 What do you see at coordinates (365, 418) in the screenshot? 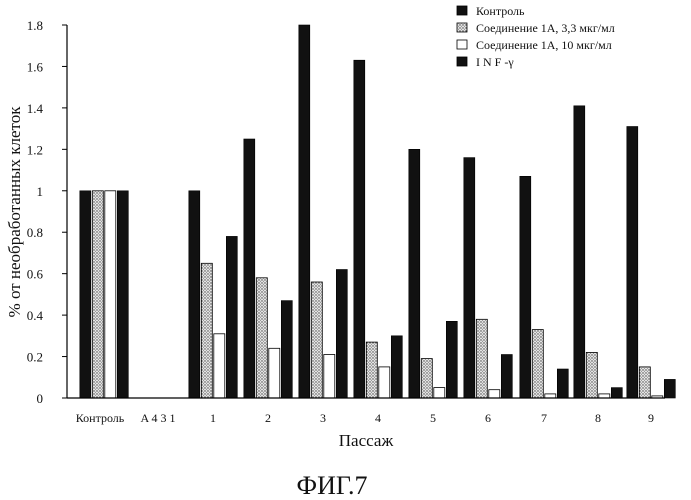
I see `x-category-labels: Контроль A 4 3 1 1 2 3 4 5 6 7 8 9` at bounding box center [365, 418].